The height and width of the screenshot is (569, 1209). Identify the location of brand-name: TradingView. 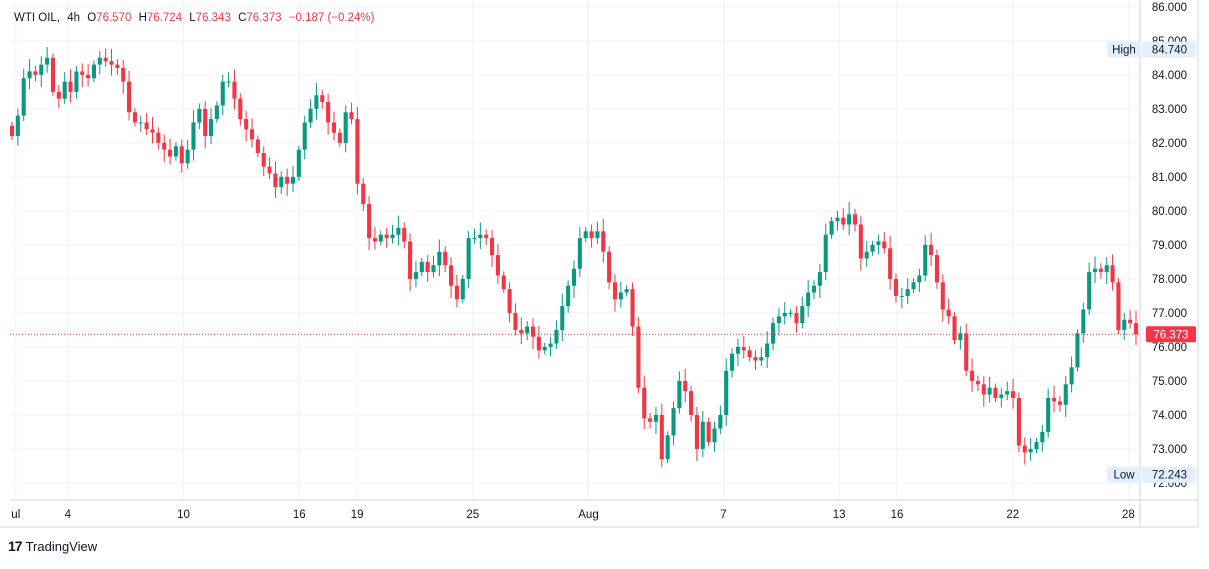
(61, 546).